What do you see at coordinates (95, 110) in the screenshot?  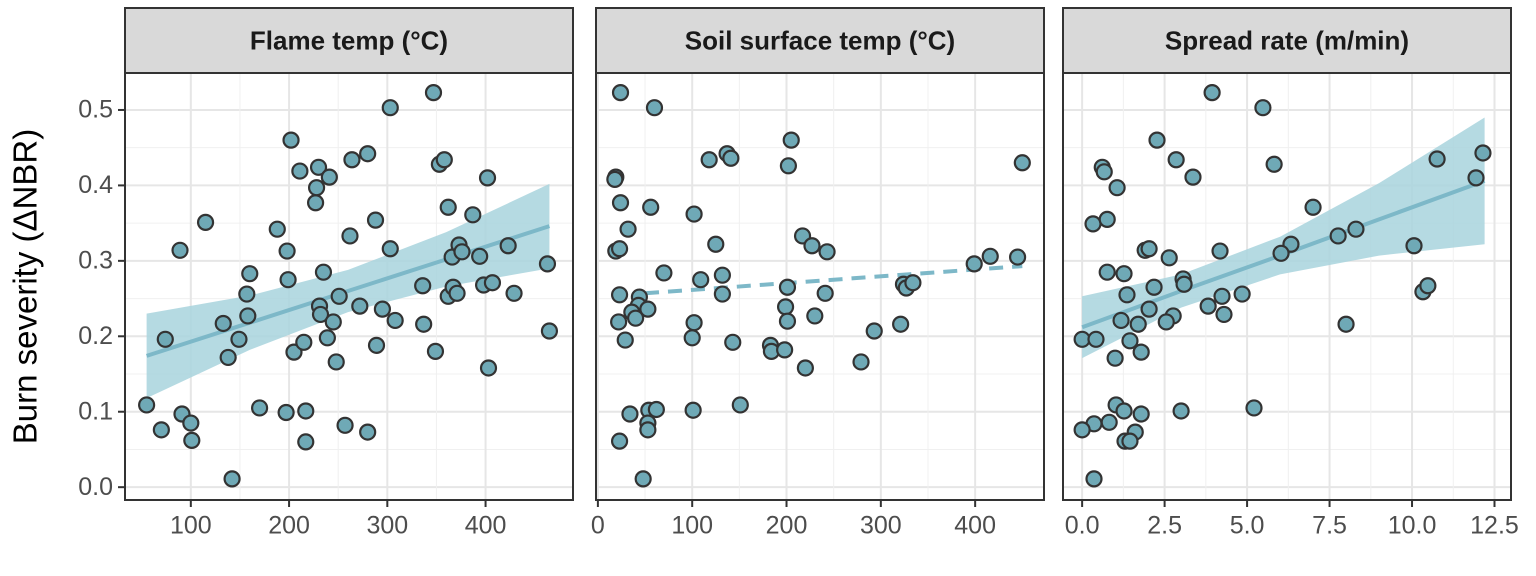 I see `y-tick-label: 0.5` at bounding box center [95, 110].